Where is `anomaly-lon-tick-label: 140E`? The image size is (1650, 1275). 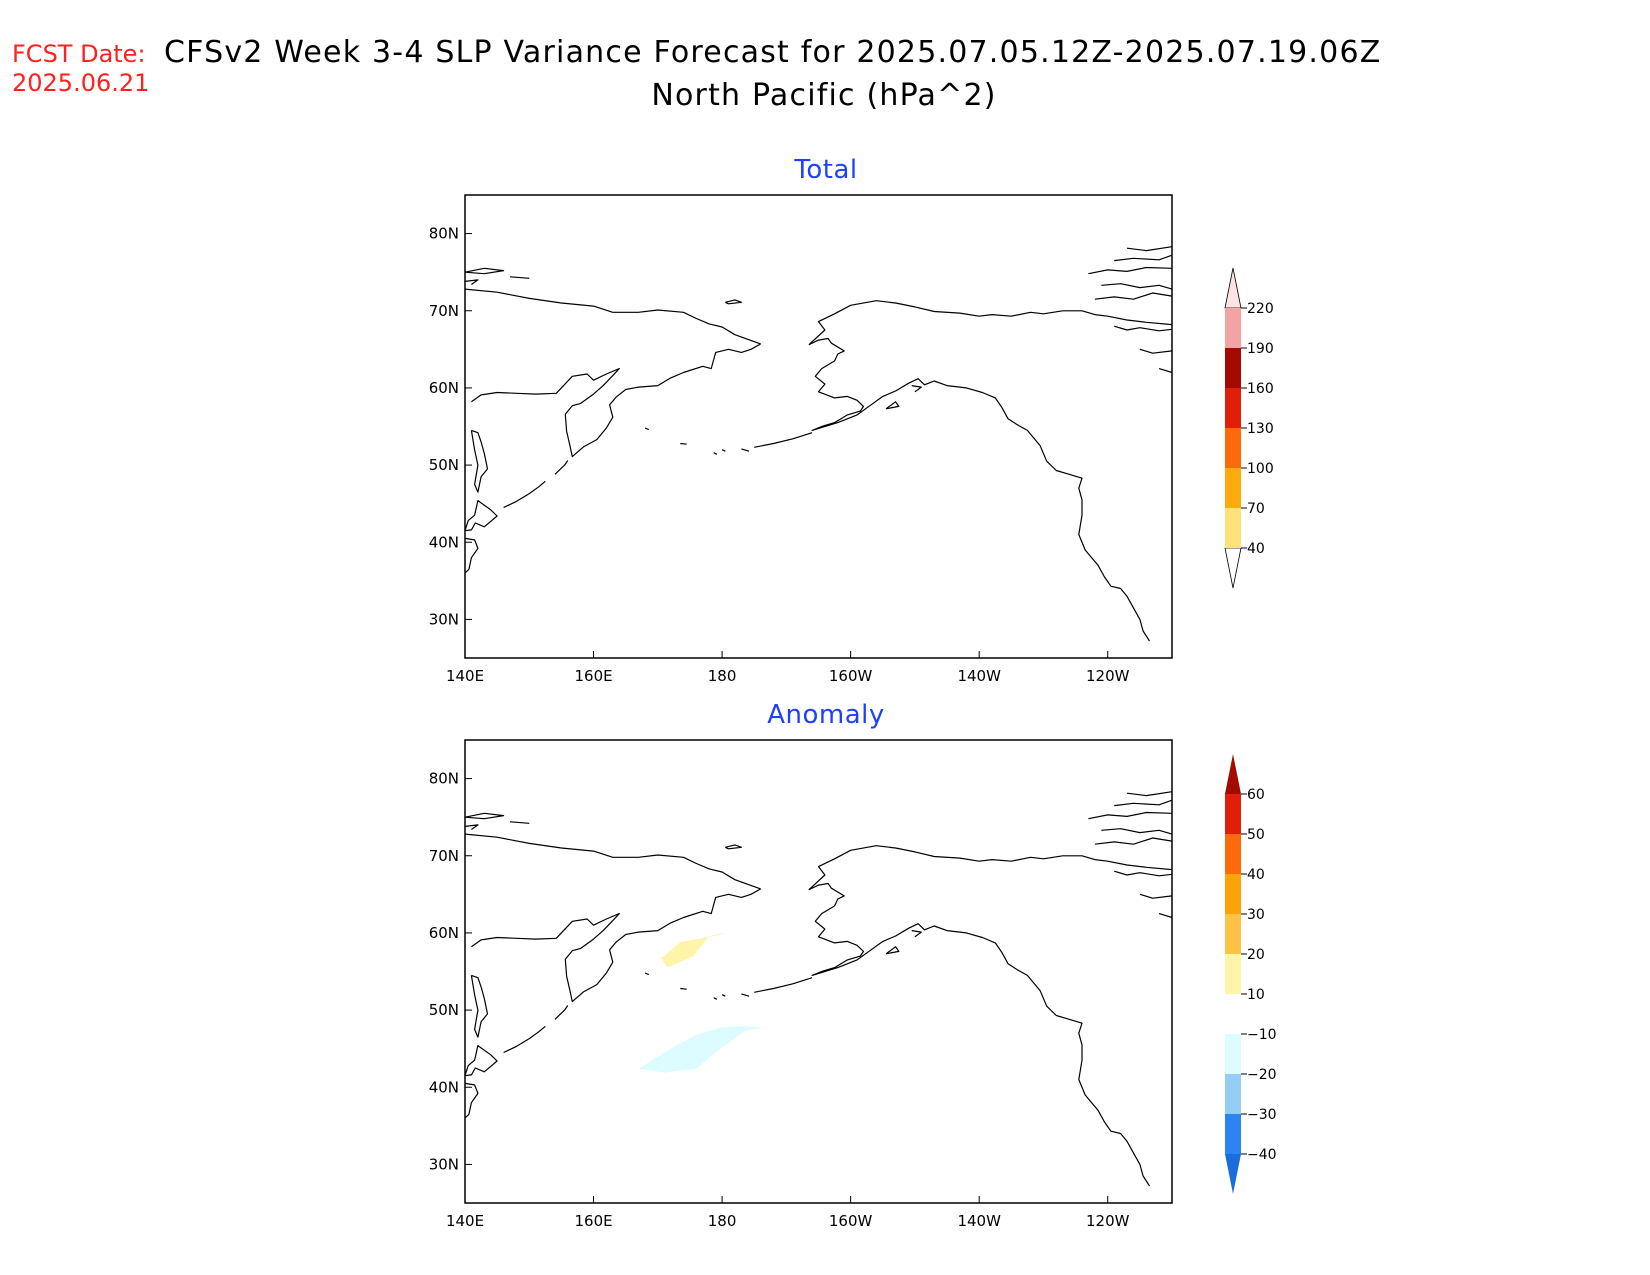
anomaly-lon-tick-label: 140E is located at coordinates (465, 1221).